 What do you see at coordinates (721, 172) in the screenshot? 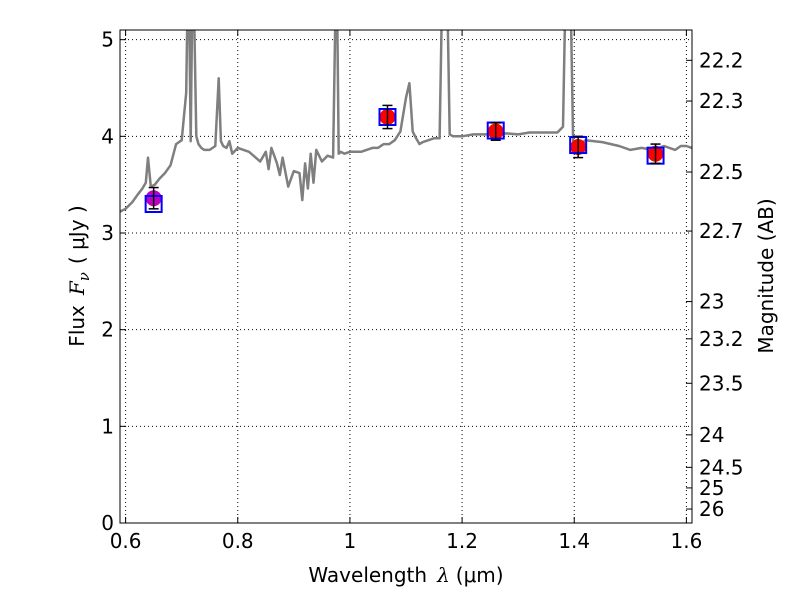
I see `mag-tick-label: 22.5` at bounding box center [721, 172].